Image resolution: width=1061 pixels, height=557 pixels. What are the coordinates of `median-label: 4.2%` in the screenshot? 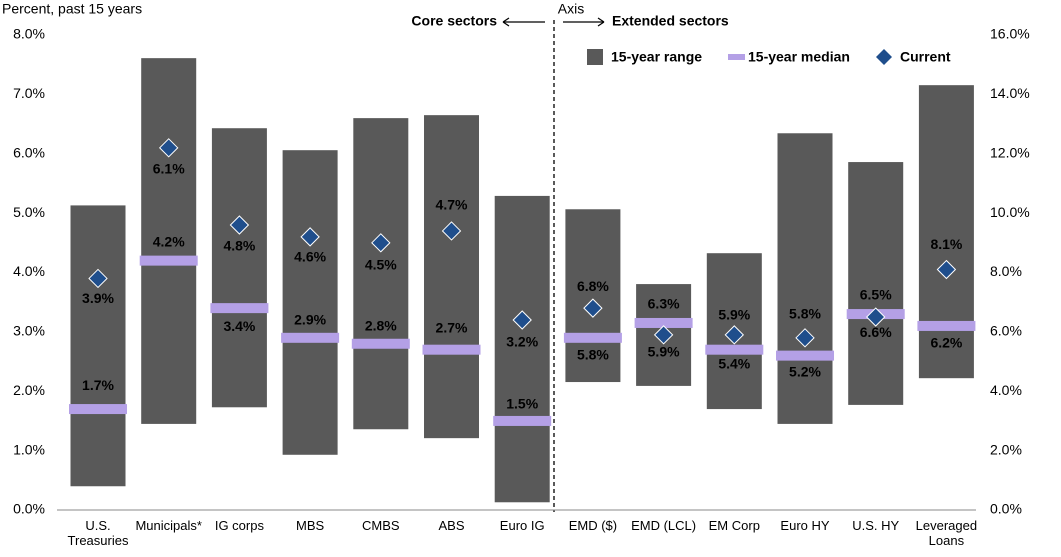 It's located at (169, 241).